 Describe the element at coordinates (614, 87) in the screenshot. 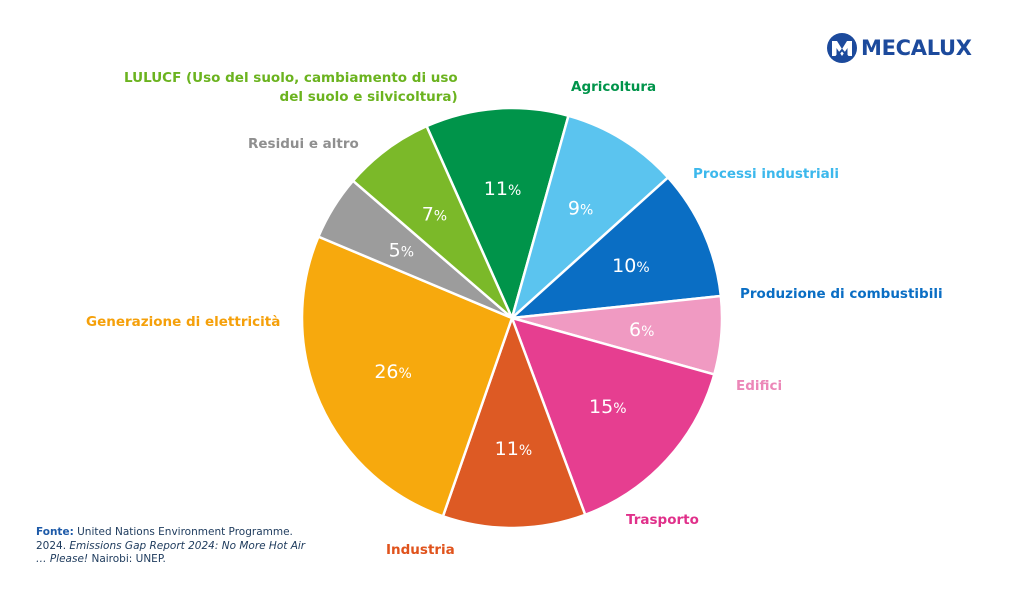

I see `category-label-agricoltura: Agricoltura` at that location.